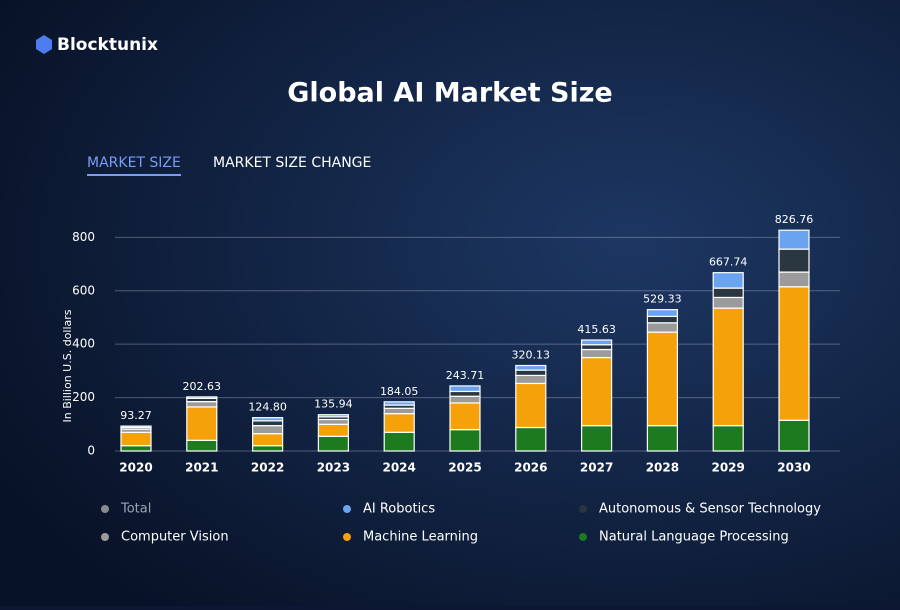  I want to click on chart-title: Global AI Market Size, so click(450, 93).